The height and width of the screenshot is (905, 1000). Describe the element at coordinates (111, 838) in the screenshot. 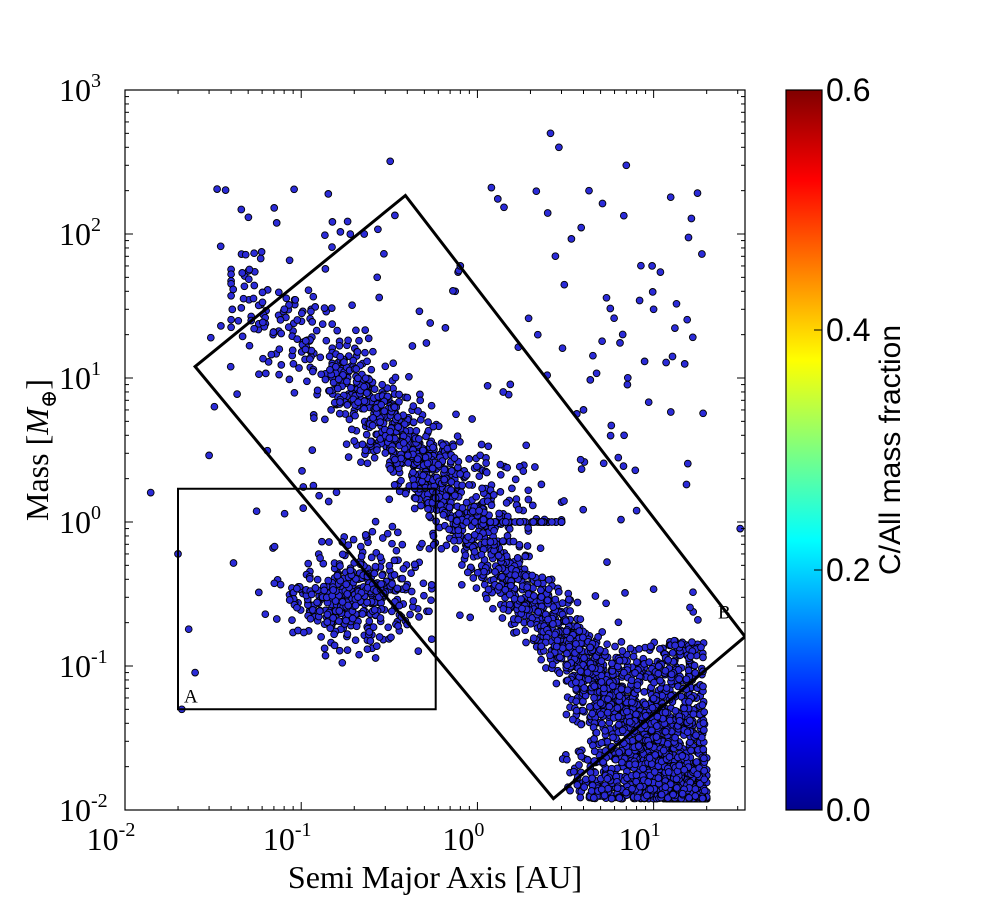

I see `x-tick-label: 10⁻²` at that location.